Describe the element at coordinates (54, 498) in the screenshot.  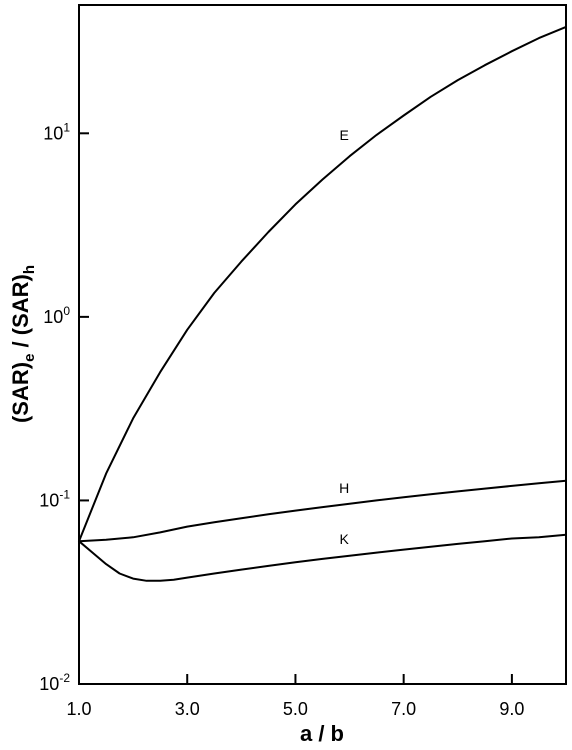
I see `y-tick-label: 10⁻¹` at that location.